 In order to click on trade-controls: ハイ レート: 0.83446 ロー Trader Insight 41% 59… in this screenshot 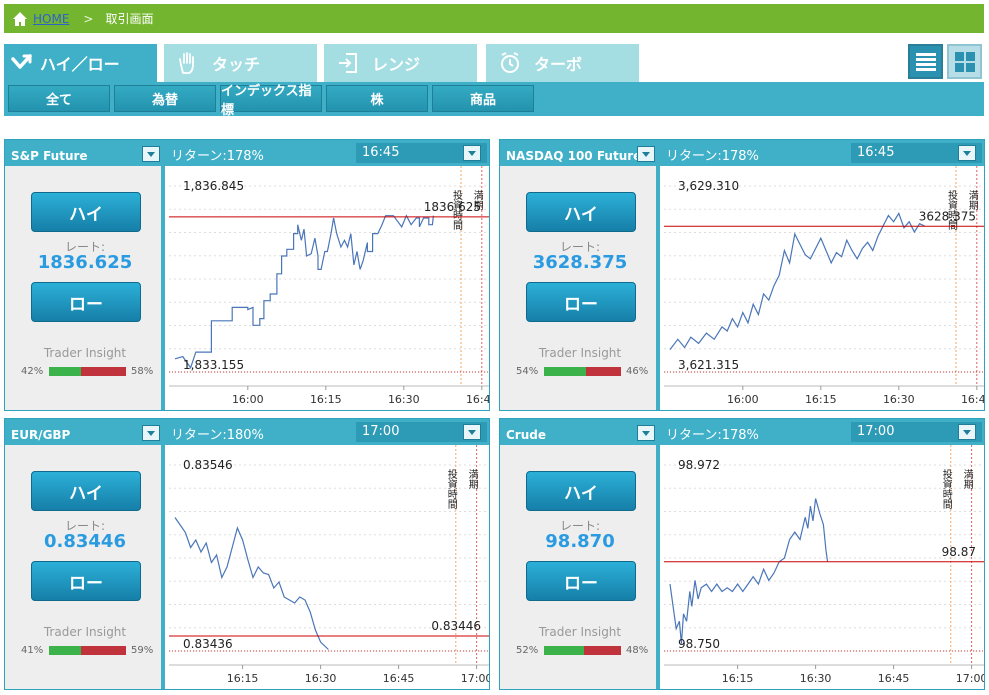, I will do `click(85, 567)`.